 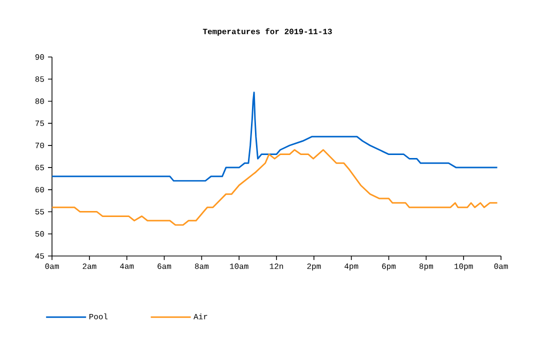 I want to click on x-tick-label: 8pm, so click(x=426, y=267).